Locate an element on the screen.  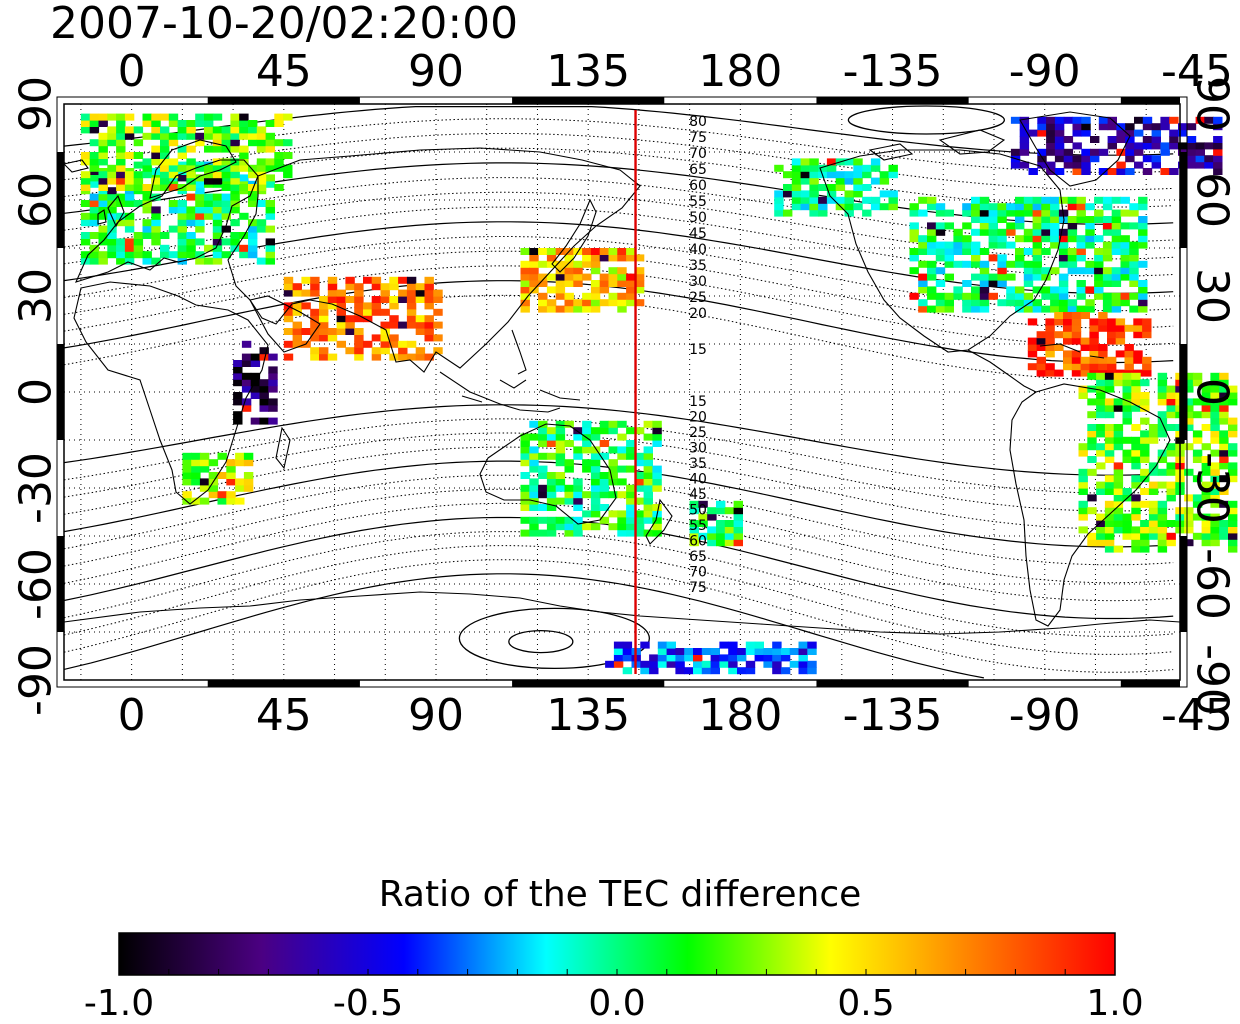
lon-tick-label-top: 90 is located at coordinates (436, 71).